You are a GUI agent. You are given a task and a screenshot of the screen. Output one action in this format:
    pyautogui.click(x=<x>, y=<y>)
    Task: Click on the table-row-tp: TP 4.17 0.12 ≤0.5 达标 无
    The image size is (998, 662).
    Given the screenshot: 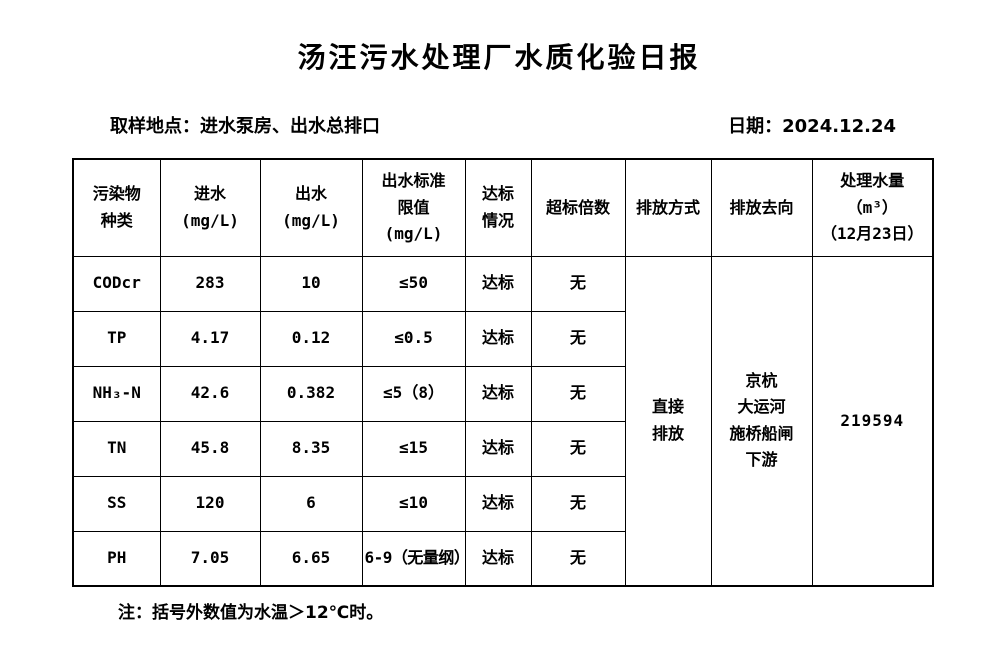 What is the action you would take?
    pyautogui.click(x=502, y=338)
    